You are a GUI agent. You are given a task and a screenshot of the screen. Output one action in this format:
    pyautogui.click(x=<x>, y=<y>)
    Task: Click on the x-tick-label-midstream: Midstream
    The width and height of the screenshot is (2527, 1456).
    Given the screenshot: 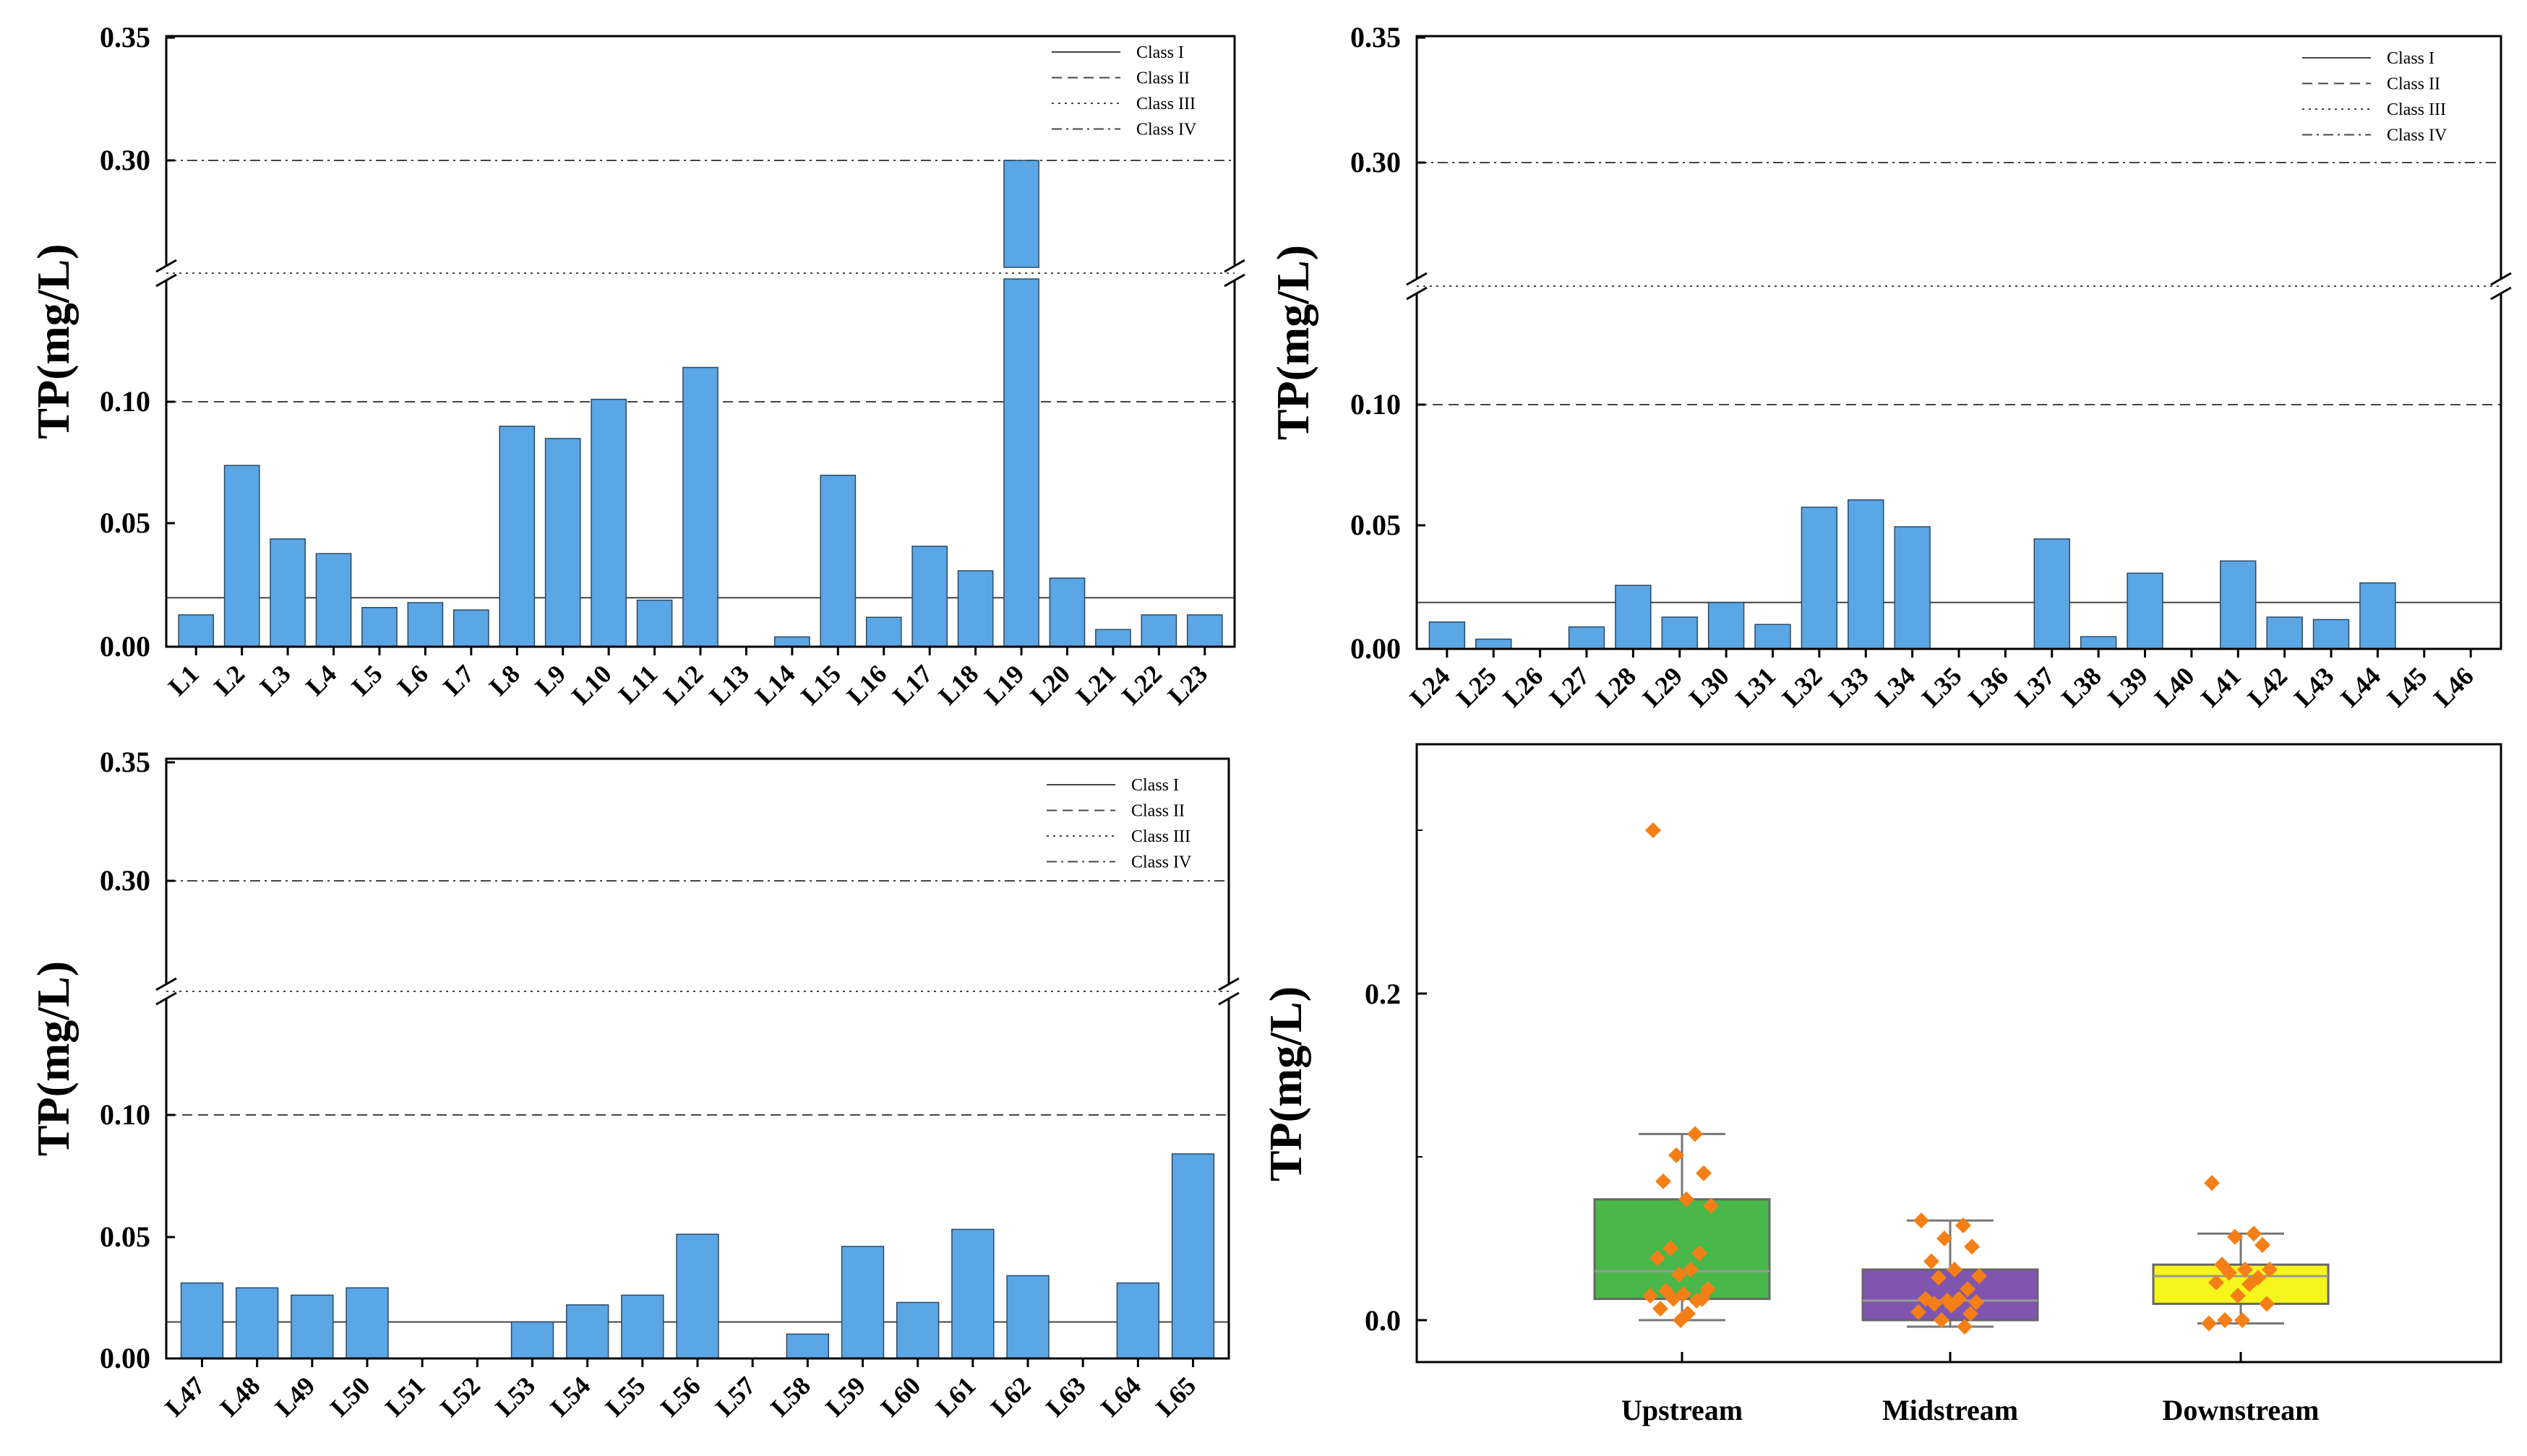 What is the action you would take?
    pyautogui.click(x=1950, y=1410)
    